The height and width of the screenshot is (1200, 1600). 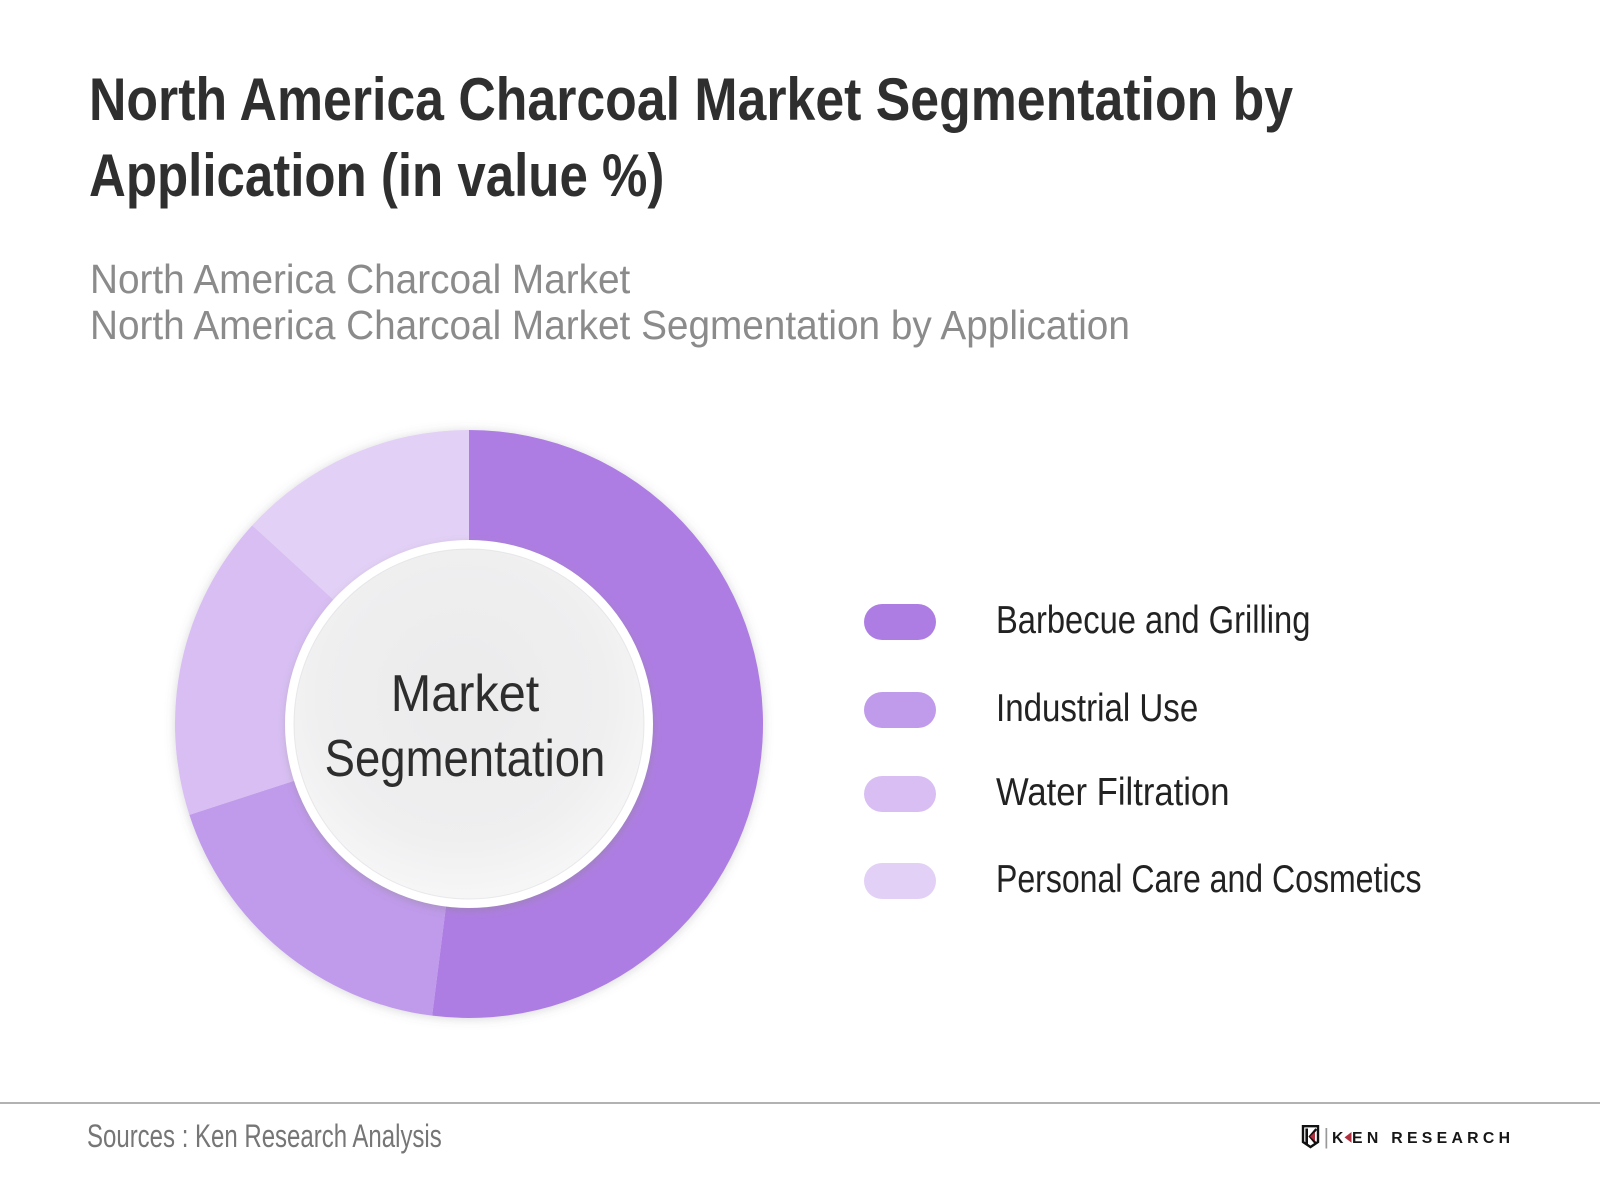 I want to click on svg-text: K, so click(x=1338, y=1138).